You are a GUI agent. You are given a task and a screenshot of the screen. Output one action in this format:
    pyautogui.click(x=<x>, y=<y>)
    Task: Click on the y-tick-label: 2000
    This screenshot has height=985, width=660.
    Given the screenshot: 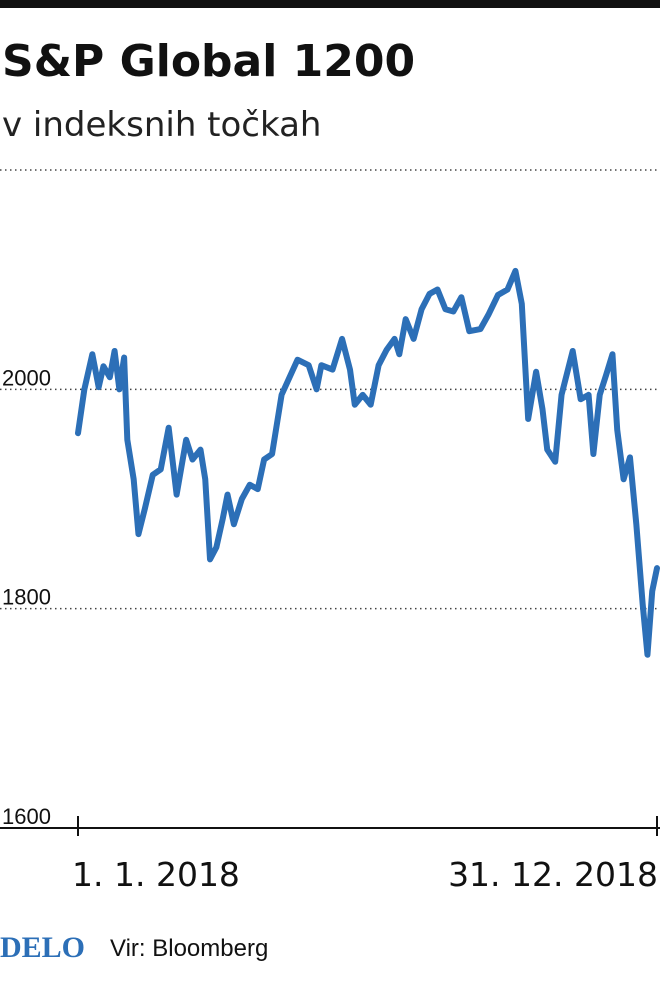 What is the action you would take?
    pyautogui.click(x=26, y=377)
    